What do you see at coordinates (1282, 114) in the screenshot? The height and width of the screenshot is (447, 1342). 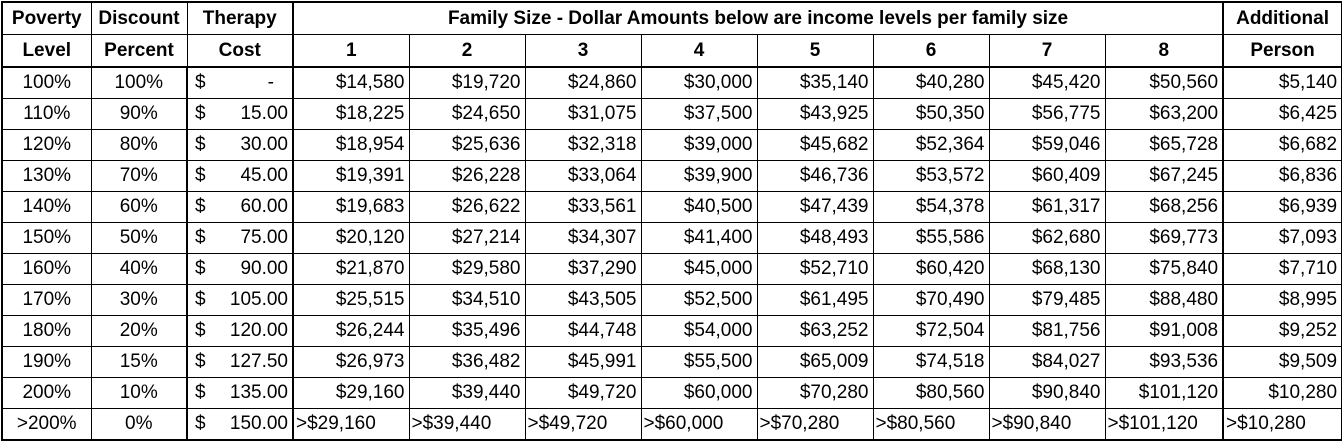 I see `additional-person-cell: $6,425` at bounding box center [1282, 114].